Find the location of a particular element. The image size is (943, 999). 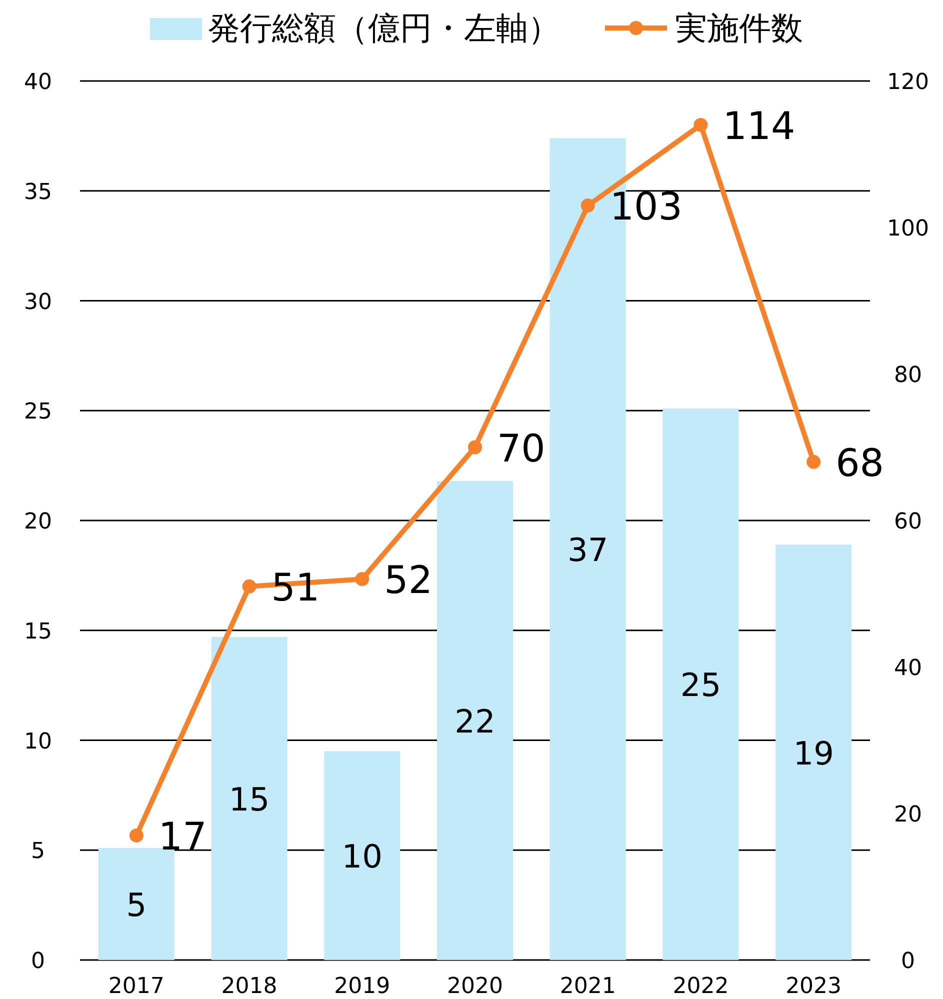

y-tick-label: 0 is located at coordinates (38, 961).